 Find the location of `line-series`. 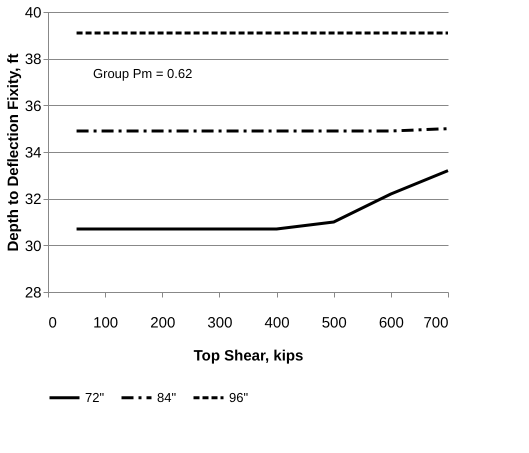

line-series is located at coordinates (262, 199).